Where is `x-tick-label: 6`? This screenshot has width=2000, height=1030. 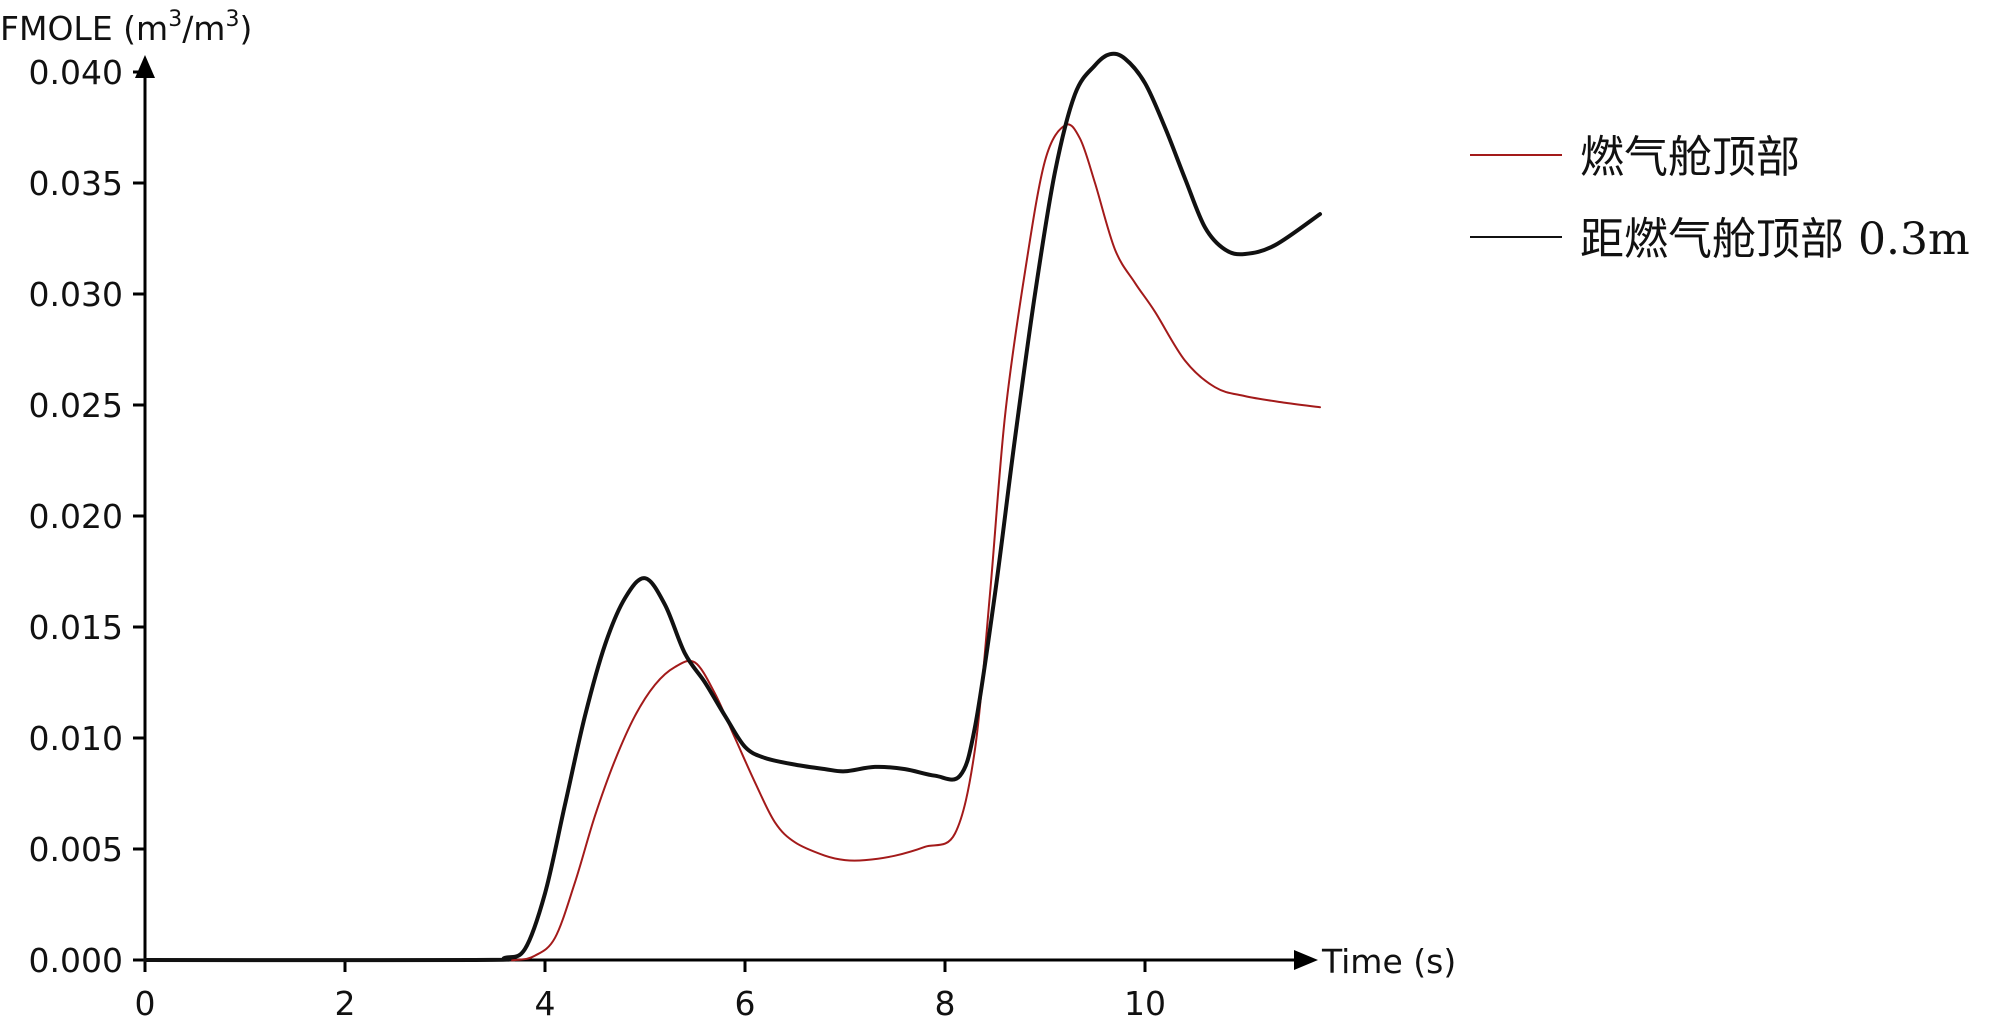
x-tick-label: 6 is located at coordinates (745, 1003).